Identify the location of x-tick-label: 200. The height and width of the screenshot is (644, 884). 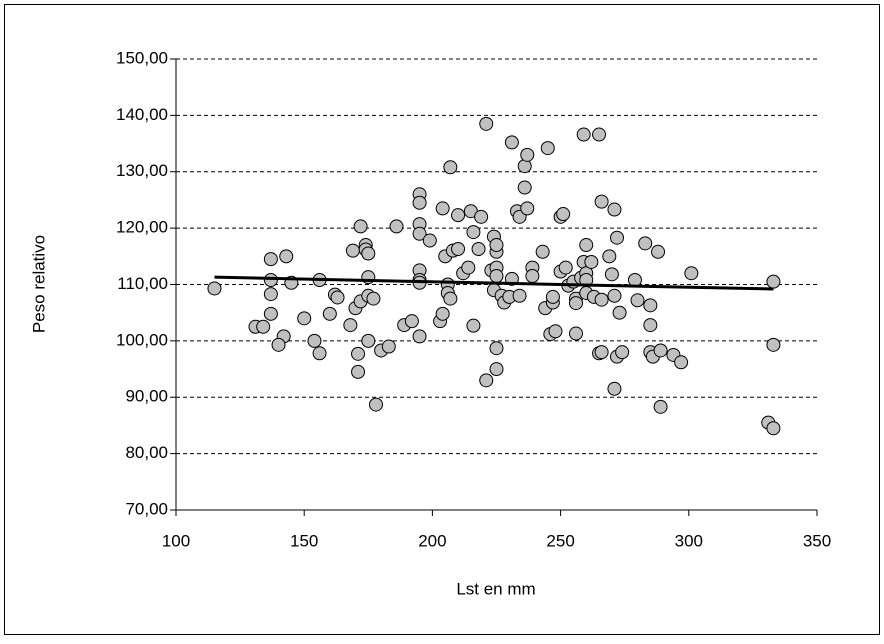
(432, 540).